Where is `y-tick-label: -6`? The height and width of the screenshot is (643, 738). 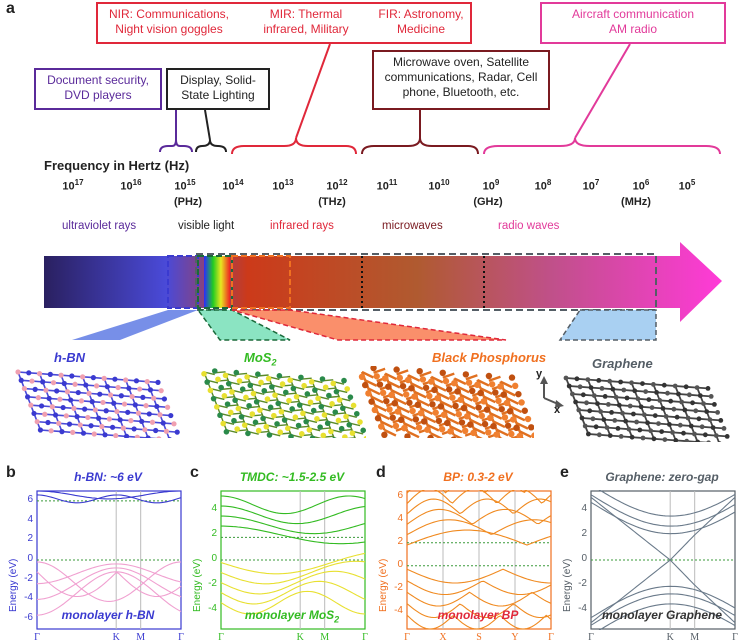 y-tick-label: -6 is located at coordinates (24, 617).